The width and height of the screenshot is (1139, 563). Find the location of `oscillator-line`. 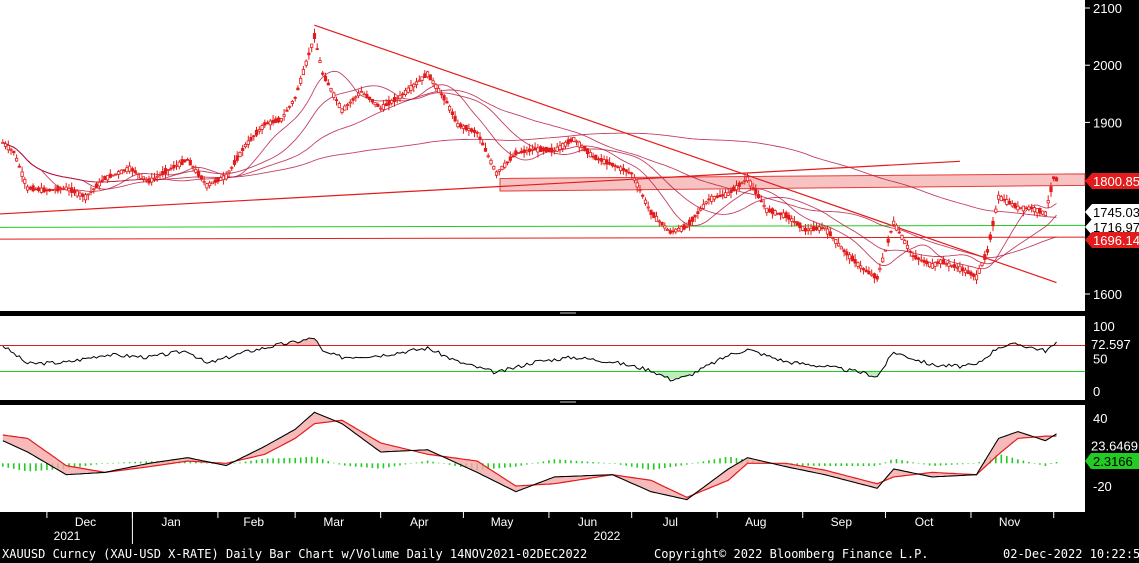

oscillator-line is located at coordinates (529, 359).